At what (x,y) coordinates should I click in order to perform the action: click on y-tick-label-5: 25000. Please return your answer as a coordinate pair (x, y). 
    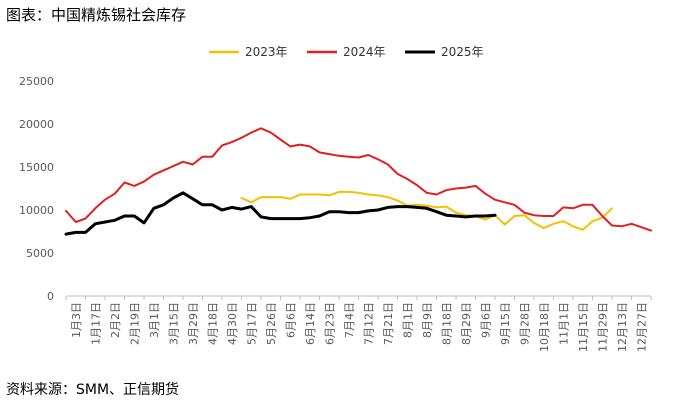
    Looking at the image, I should click on (36, 81).